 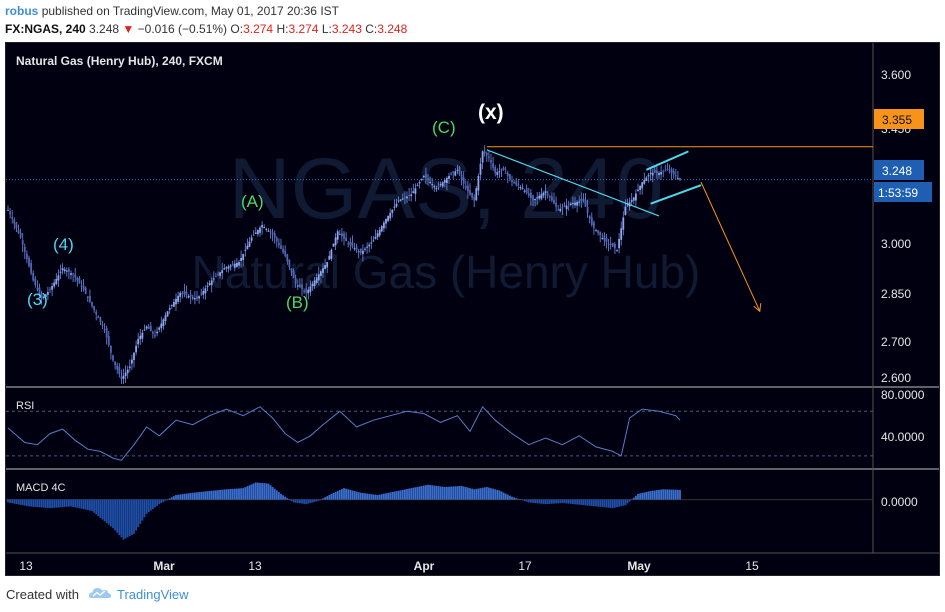 What do you see at coordinates (25, 406) in the screenshot?
I see `rsi-legend: RSI` at bounding box center [25, 406].